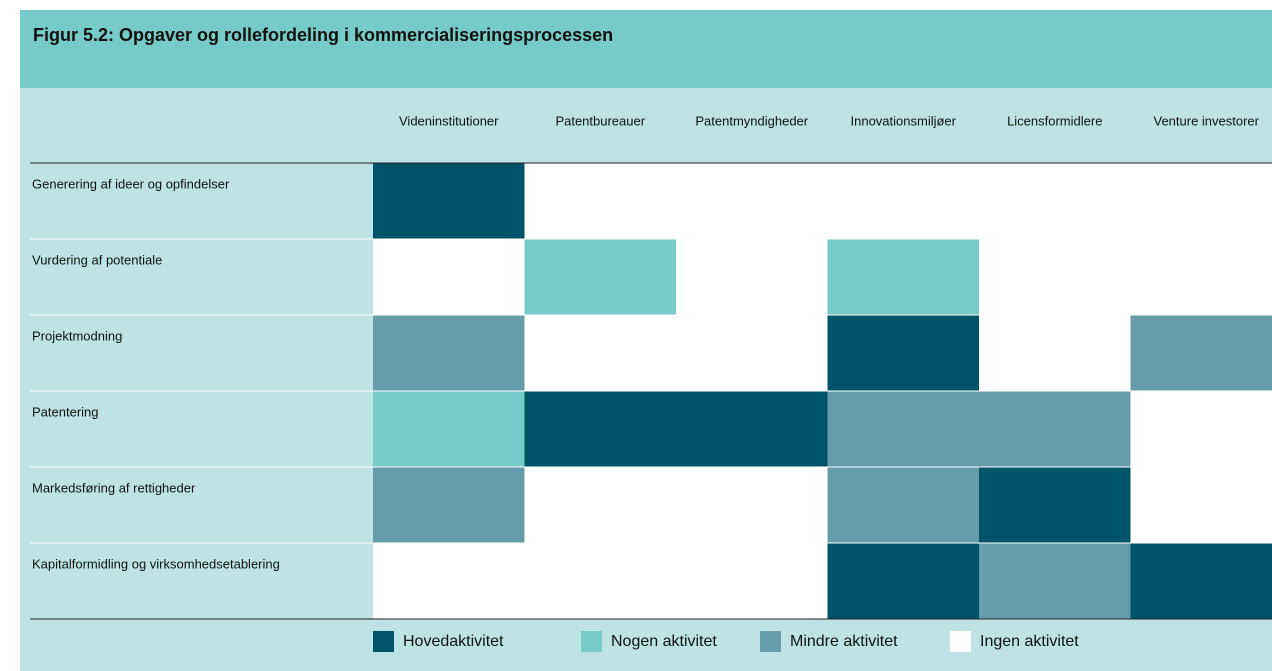 Image resolution: width=1272 pixels, height=671 pixels. I want to click on column-header: Videninstitutioner, so click(449, 120).